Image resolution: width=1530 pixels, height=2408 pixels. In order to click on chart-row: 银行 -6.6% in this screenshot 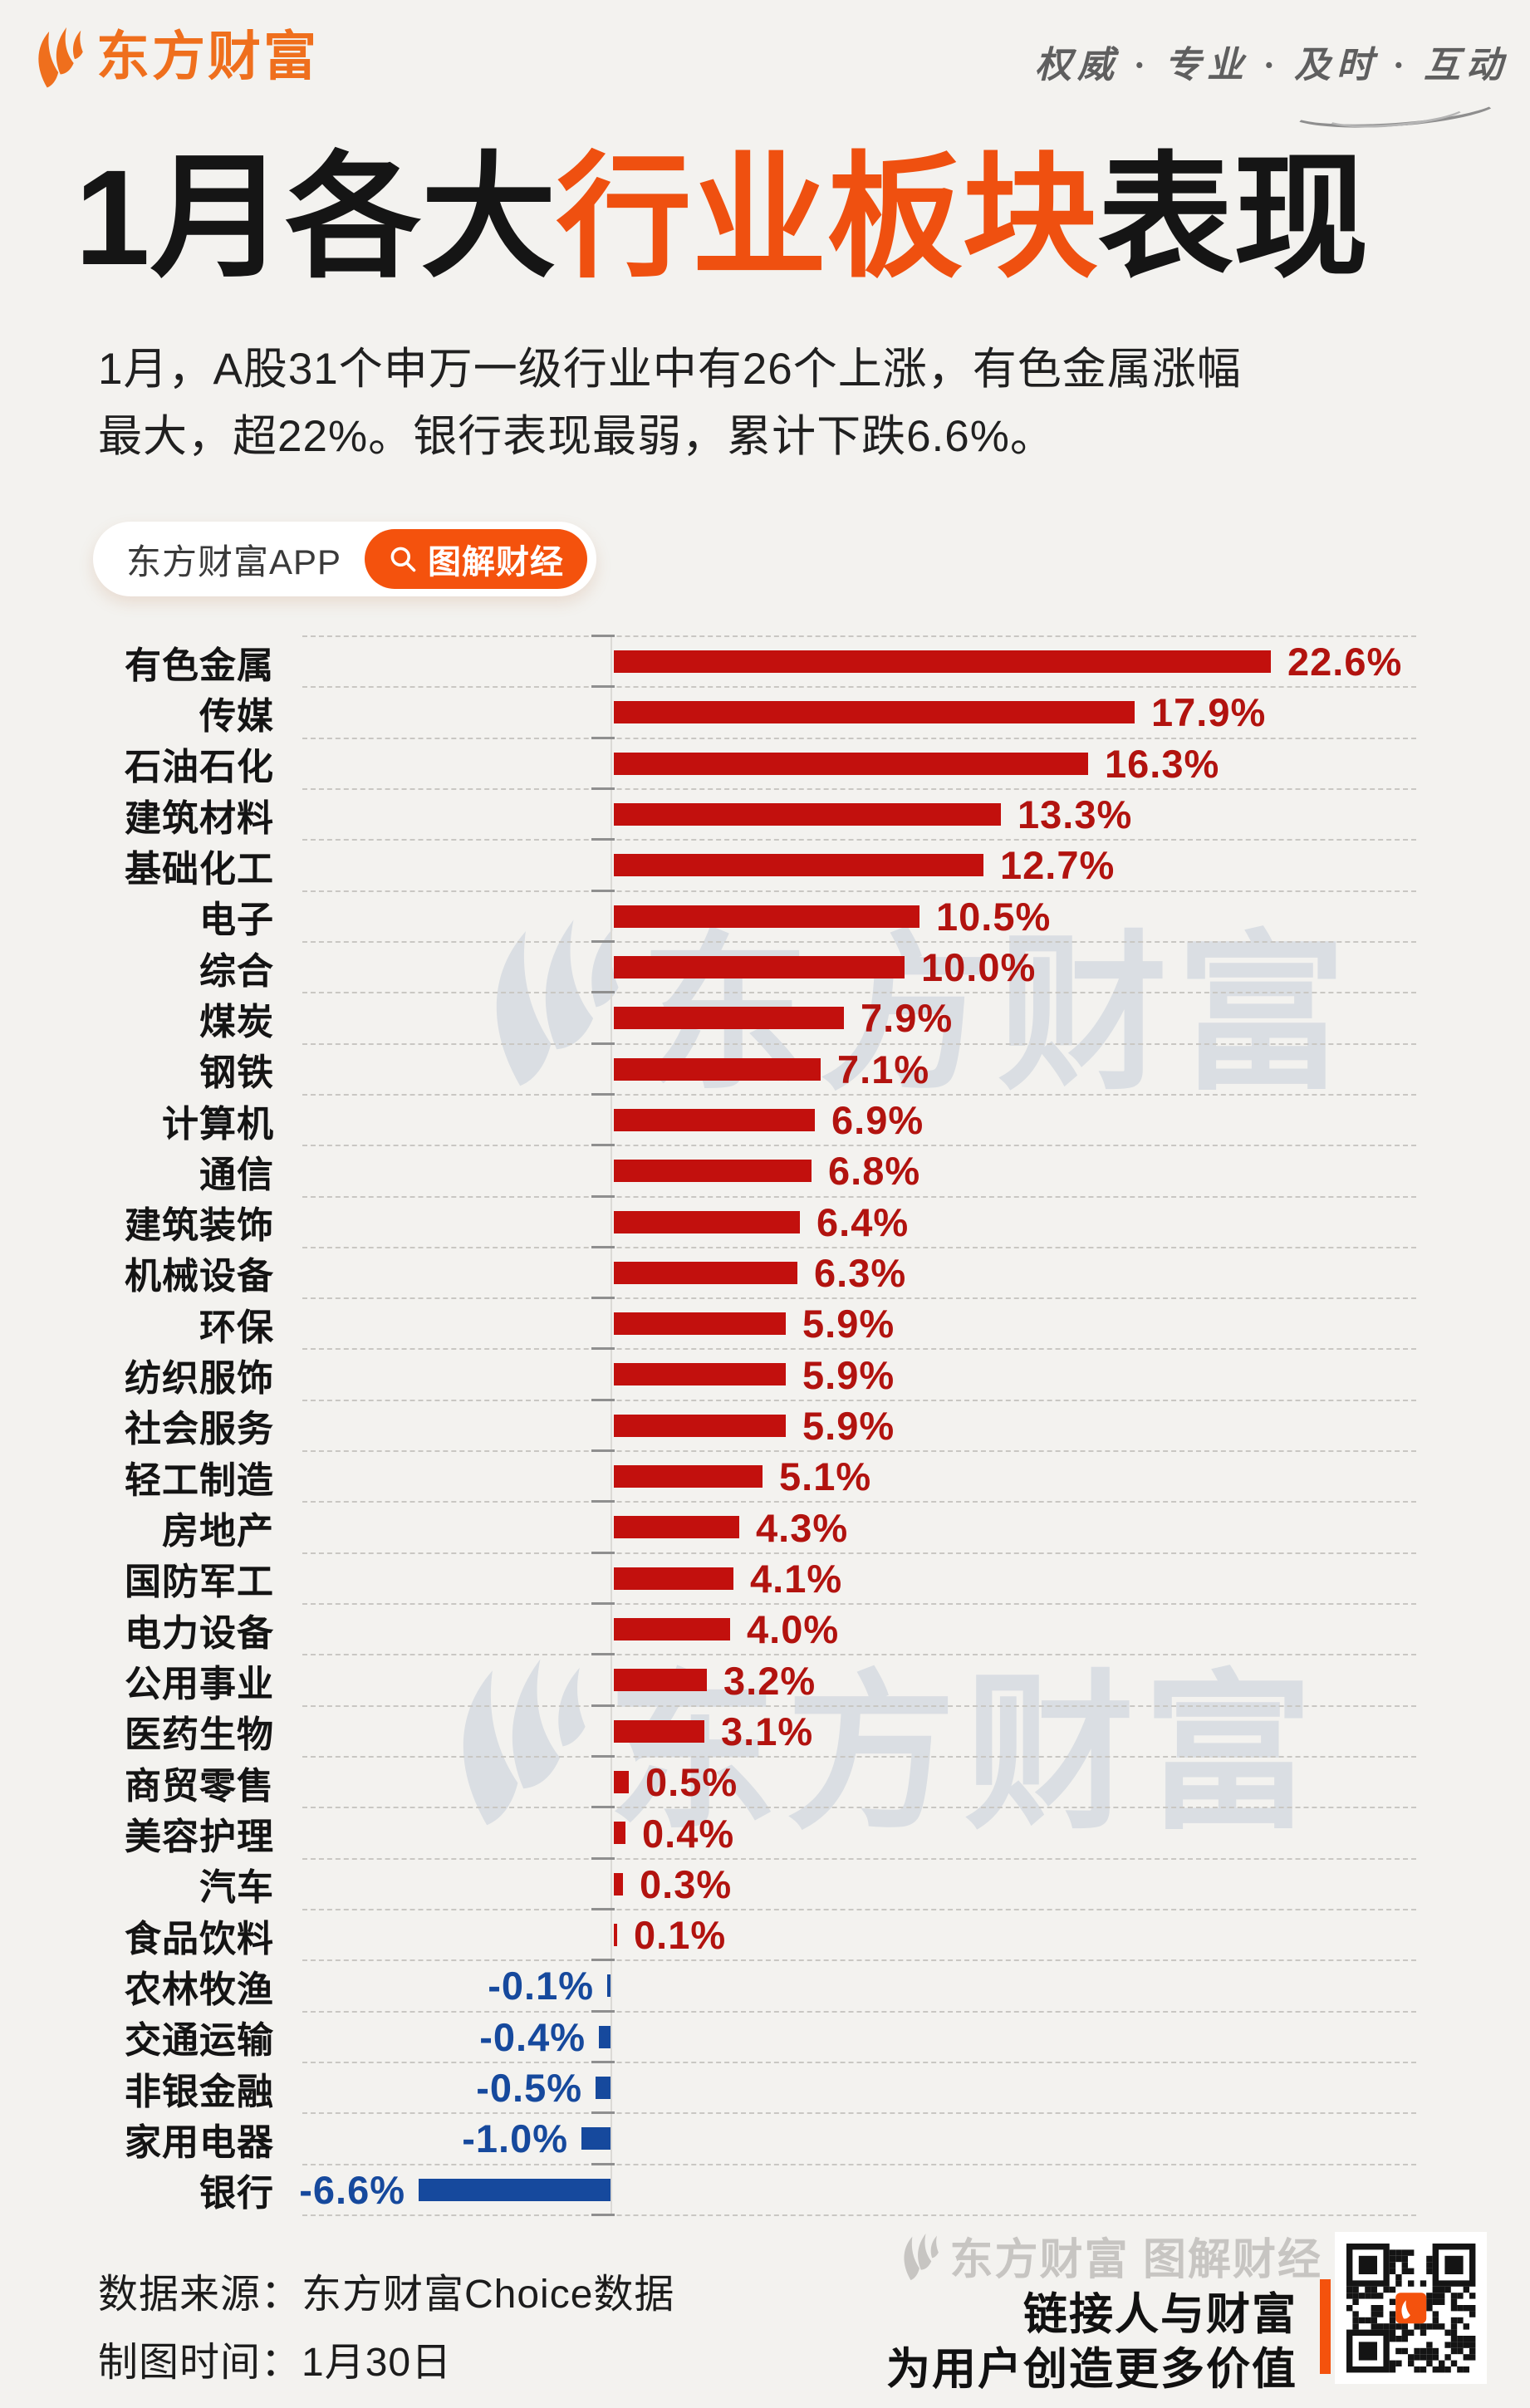, I will do `click(765, 2188)`.